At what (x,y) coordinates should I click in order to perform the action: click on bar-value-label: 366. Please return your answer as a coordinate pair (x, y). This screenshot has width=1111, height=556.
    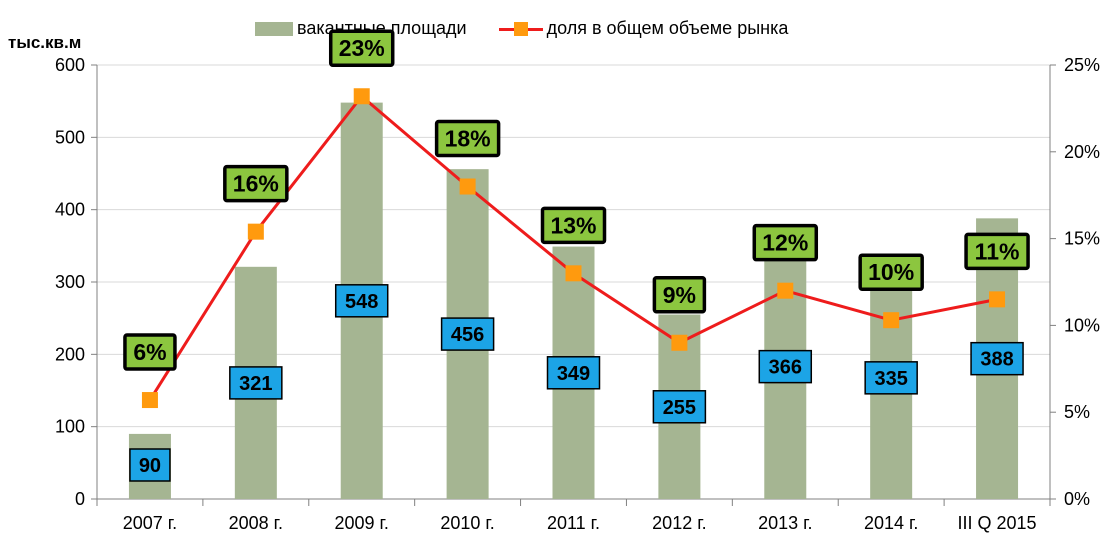
    Looking at the image, I should click on (785, 368).